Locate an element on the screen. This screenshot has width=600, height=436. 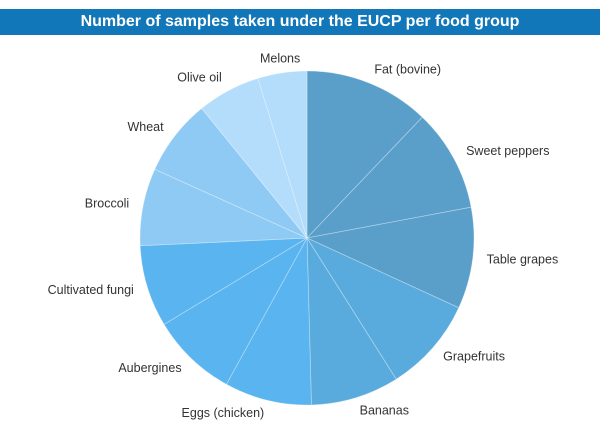
pie-slice-olive-oil is located at coordinates (254, 158).